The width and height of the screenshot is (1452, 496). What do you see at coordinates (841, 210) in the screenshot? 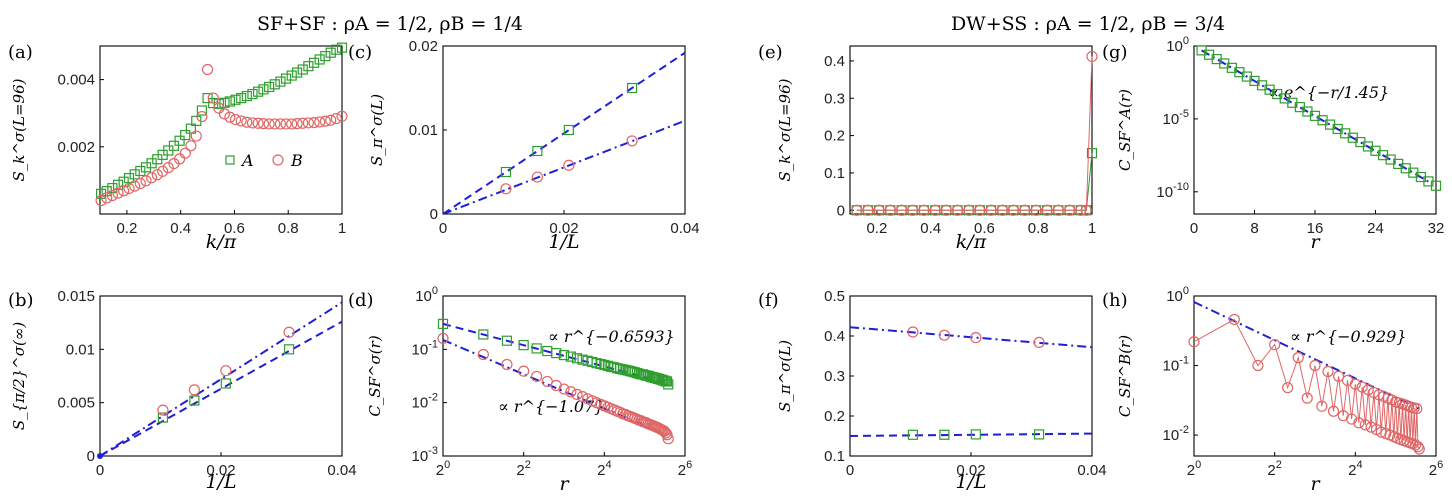
I see `ytick-label-e: 0` at bounding box center [841, 210].